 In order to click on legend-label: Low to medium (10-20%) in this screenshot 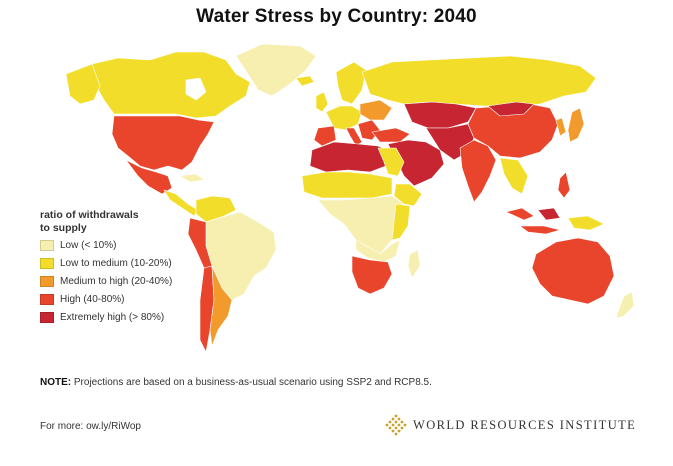, I will do `click(116, 263)`.